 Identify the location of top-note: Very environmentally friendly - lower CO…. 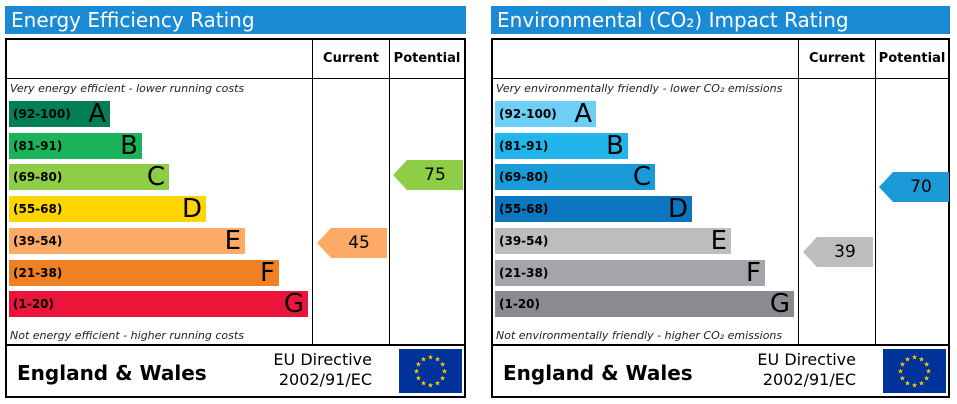
(639, 88).